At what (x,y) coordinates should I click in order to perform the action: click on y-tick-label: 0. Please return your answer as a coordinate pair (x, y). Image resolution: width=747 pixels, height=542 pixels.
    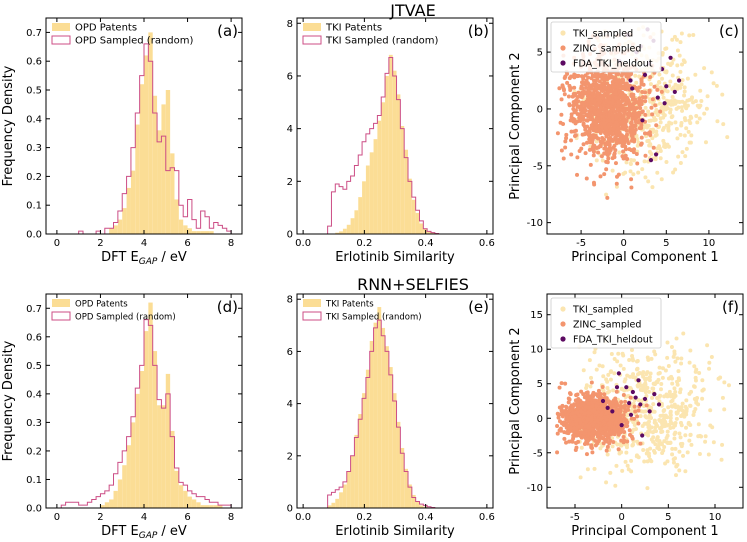
    Looking at the image, I should click on (290, 509).